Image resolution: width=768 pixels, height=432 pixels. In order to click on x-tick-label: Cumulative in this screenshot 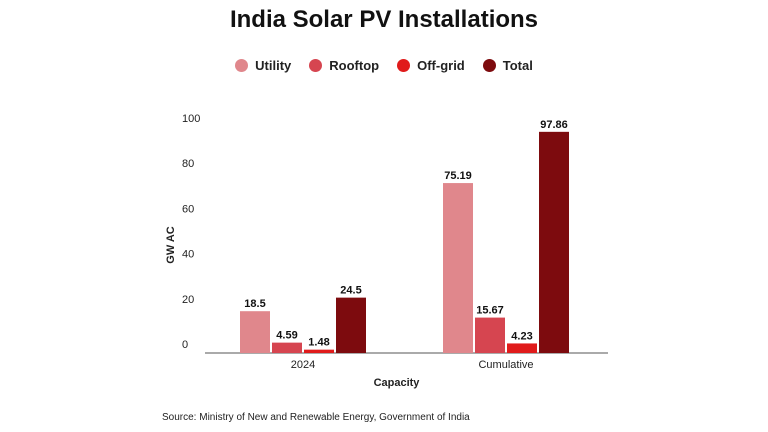, I will do `click(505, 365)`.